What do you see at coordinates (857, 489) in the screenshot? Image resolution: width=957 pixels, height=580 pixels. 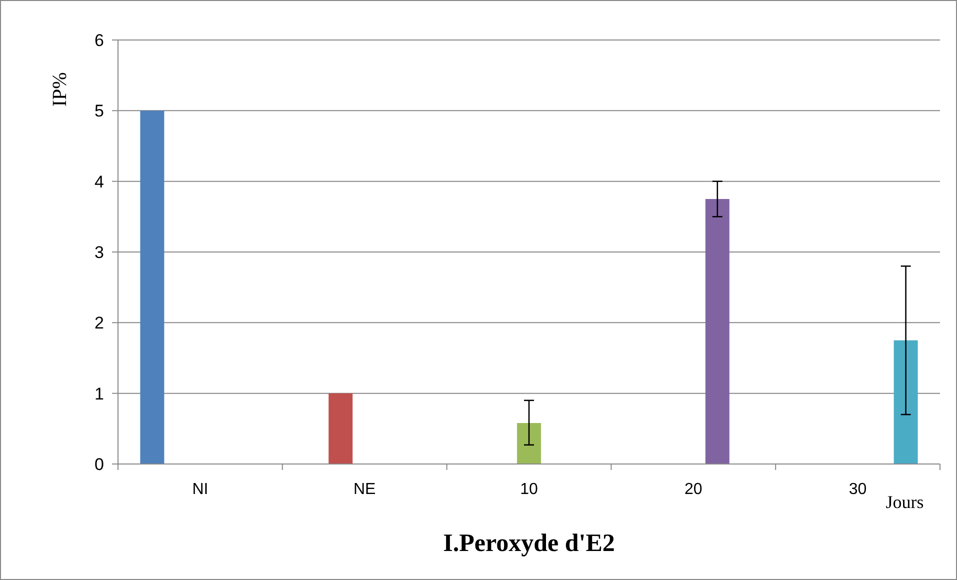 I see `x-tick-label: 30` at bounding box center [857, 489].